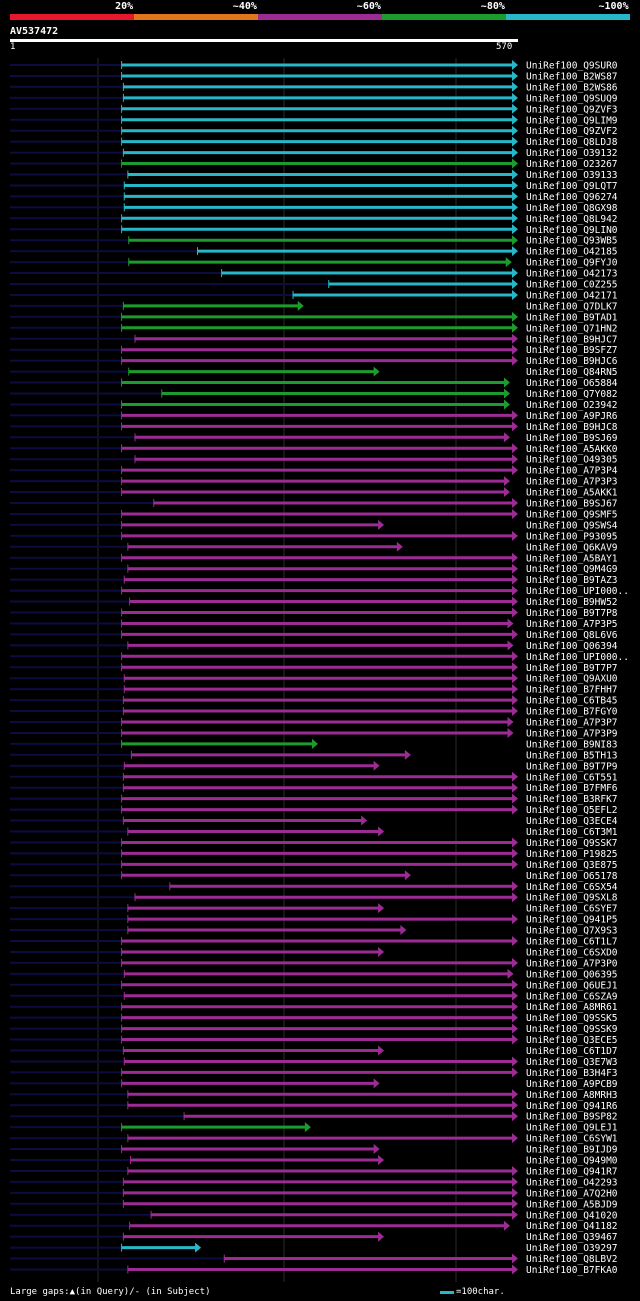  What do you see at coordinates (572, 942) in the screenshot?
I see `hit-name: UniRef100_C6T1L7` at bounding box center [572, 942].